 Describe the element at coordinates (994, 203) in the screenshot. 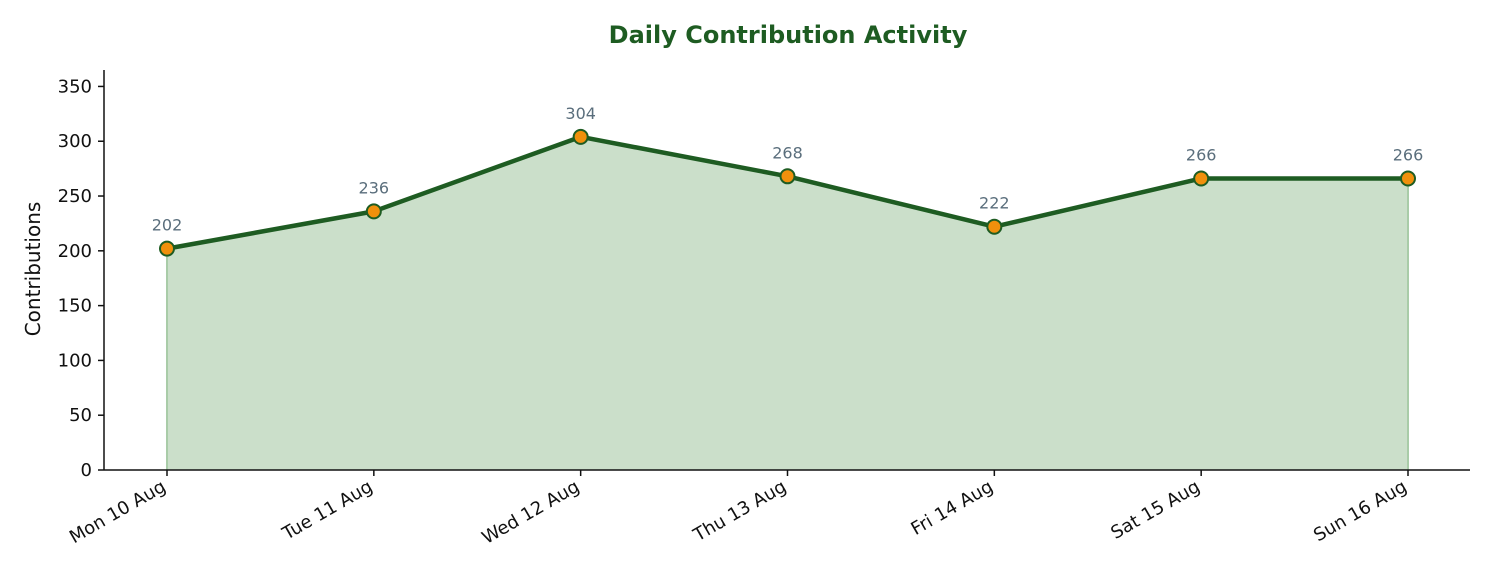

I see `data-label: 222` at that location.